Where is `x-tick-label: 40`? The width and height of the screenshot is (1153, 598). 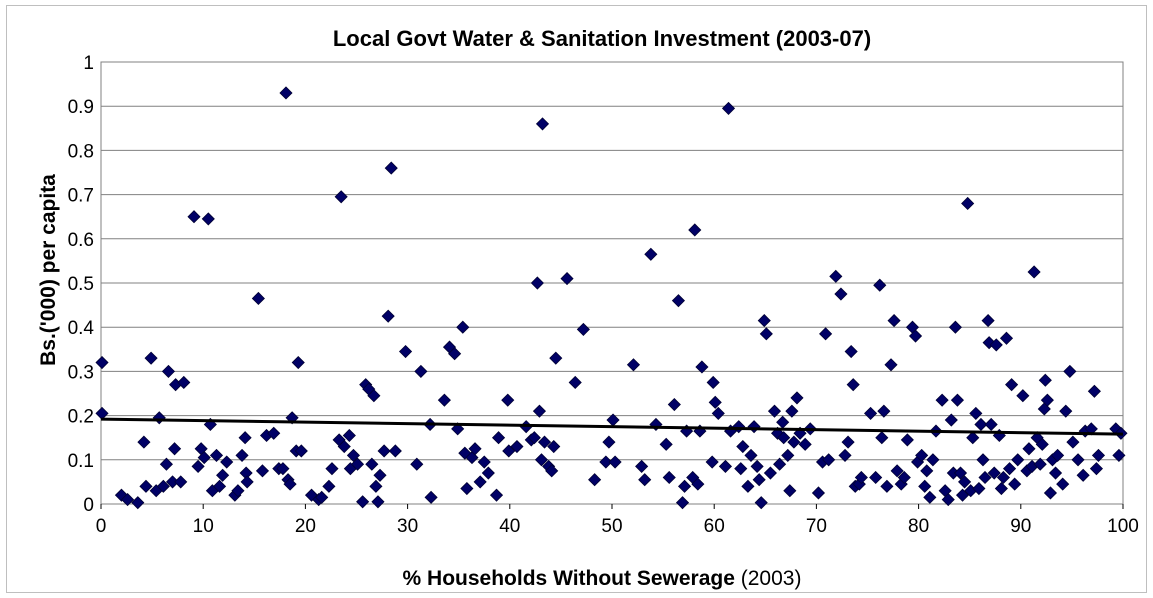
x-tick-label: 40 is located at coordinates (509, 526).